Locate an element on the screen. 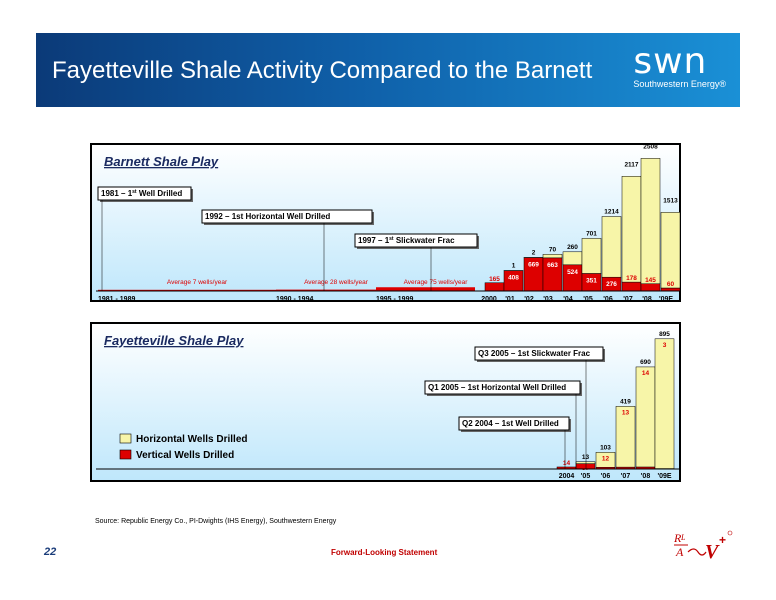 The height and width of the screenshot is (600, 776). horizontal-value-label-3: 419 is located at coordinates (625, 401).